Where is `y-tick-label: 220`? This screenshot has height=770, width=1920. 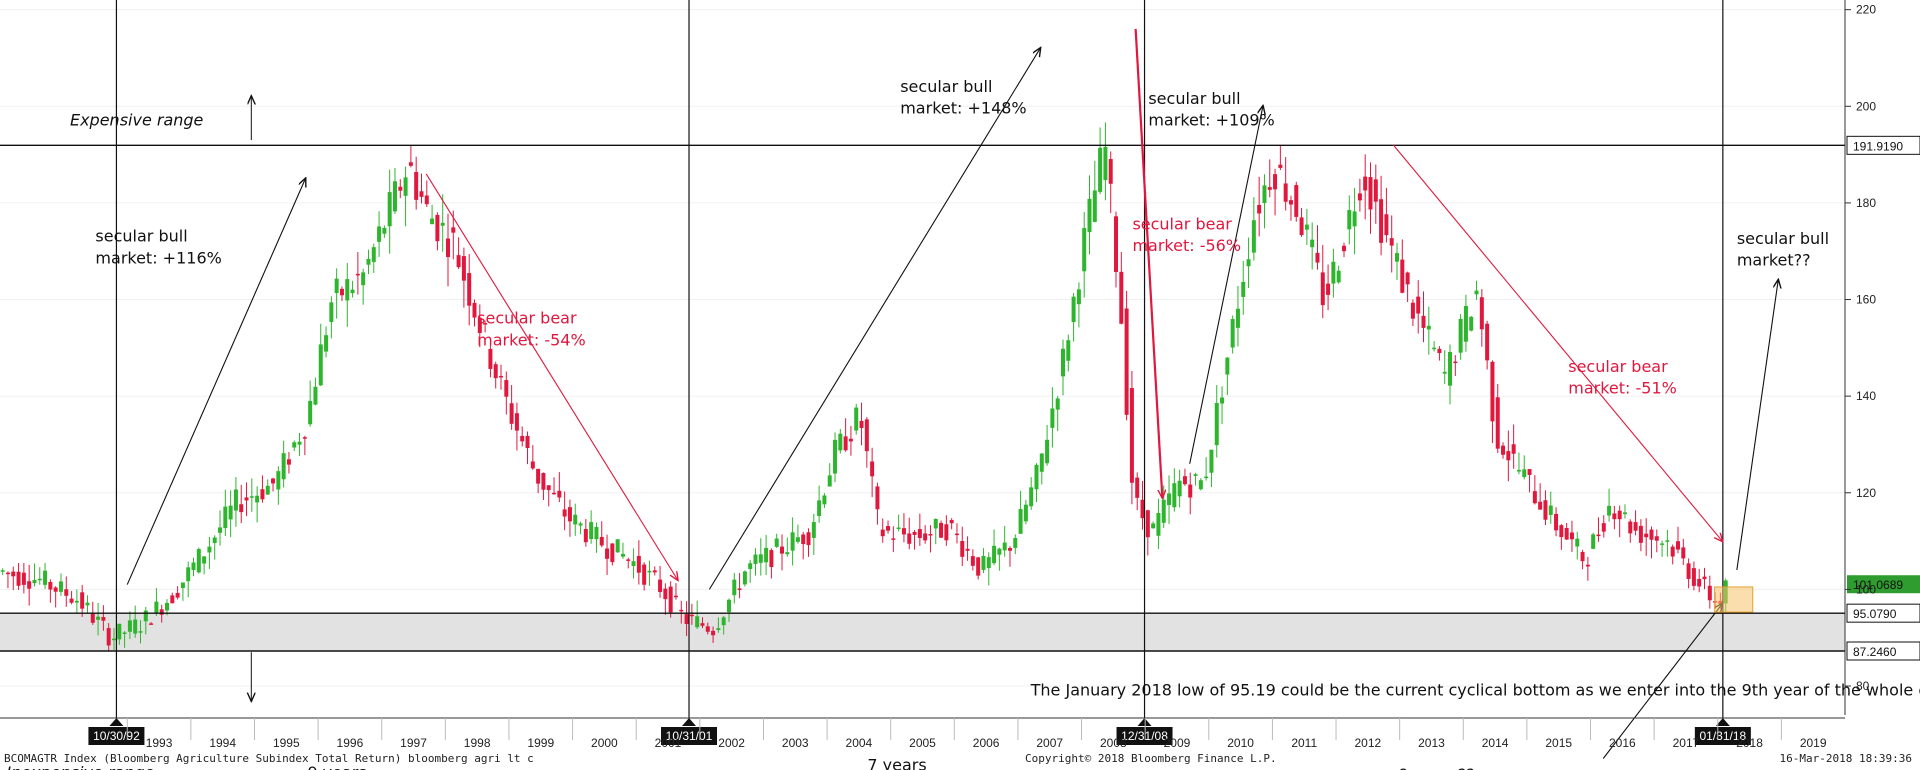
y-tick-label: 220 is located at coordinates (1866, 10).